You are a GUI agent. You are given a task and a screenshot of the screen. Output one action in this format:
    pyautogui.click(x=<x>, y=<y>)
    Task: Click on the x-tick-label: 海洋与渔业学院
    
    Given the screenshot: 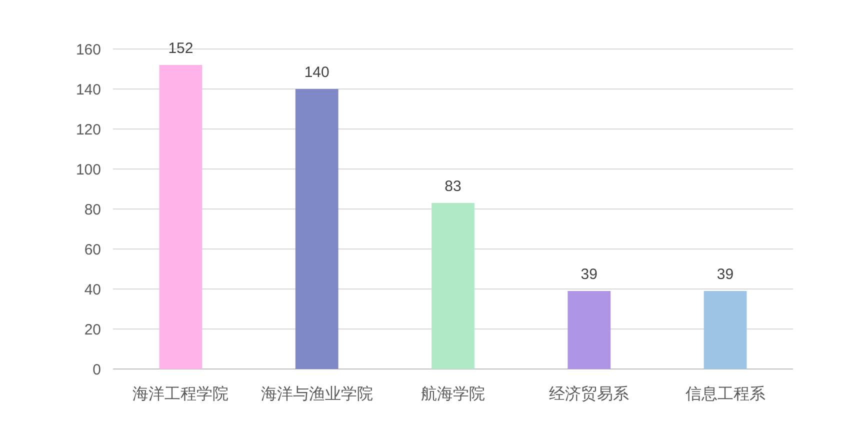 What is the action you would take?
    pyautogui.click(x=316, y=394)
    